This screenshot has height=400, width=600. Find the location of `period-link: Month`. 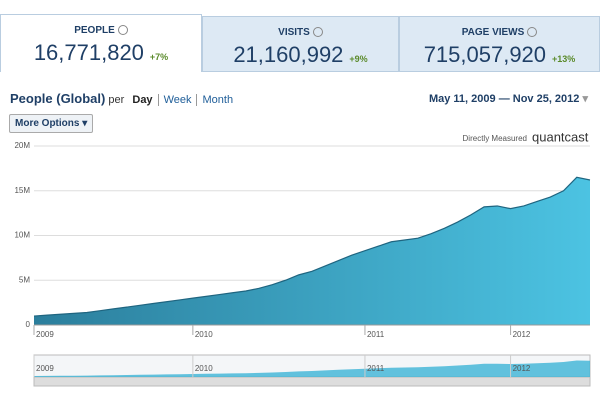

period-link: Month is located at coordinates (217, 100).